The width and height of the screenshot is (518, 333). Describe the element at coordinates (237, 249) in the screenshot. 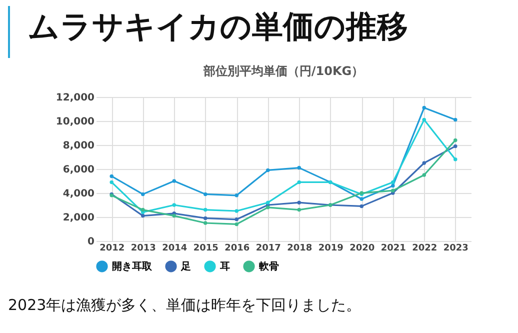

I see `x-tick-label: 2016` at that location.